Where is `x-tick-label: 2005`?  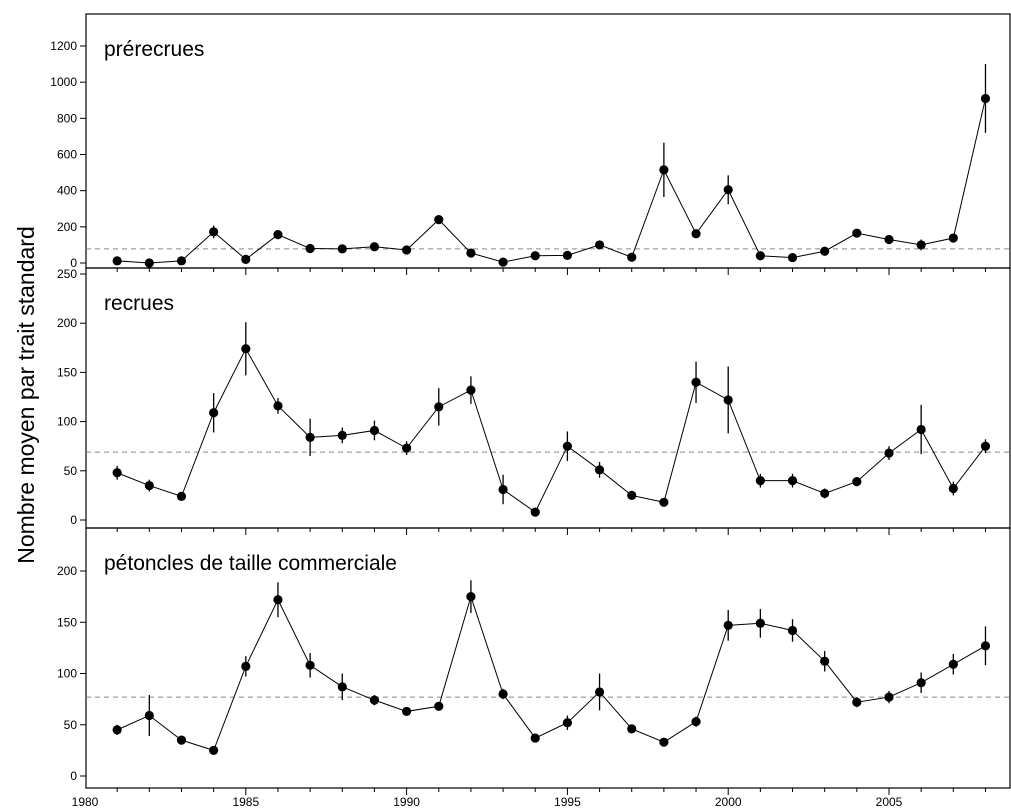
x-tick-label: 2005 is located at coordinates (889, 802).